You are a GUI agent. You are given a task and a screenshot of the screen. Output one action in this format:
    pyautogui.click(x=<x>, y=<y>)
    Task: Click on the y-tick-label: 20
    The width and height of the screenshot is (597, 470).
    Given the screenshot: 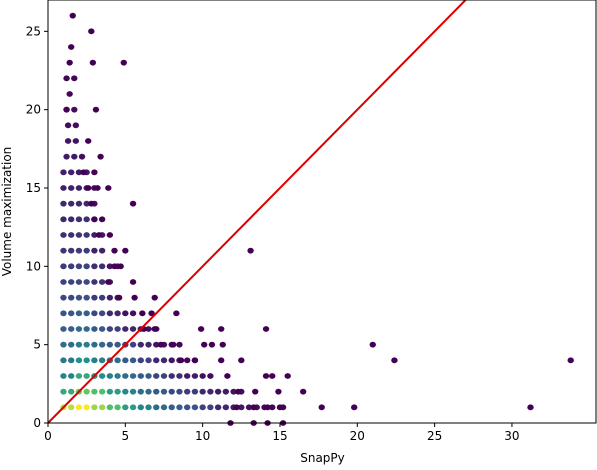 What is the action you would take?
    pyautogui.click(x=33, y=110)
    